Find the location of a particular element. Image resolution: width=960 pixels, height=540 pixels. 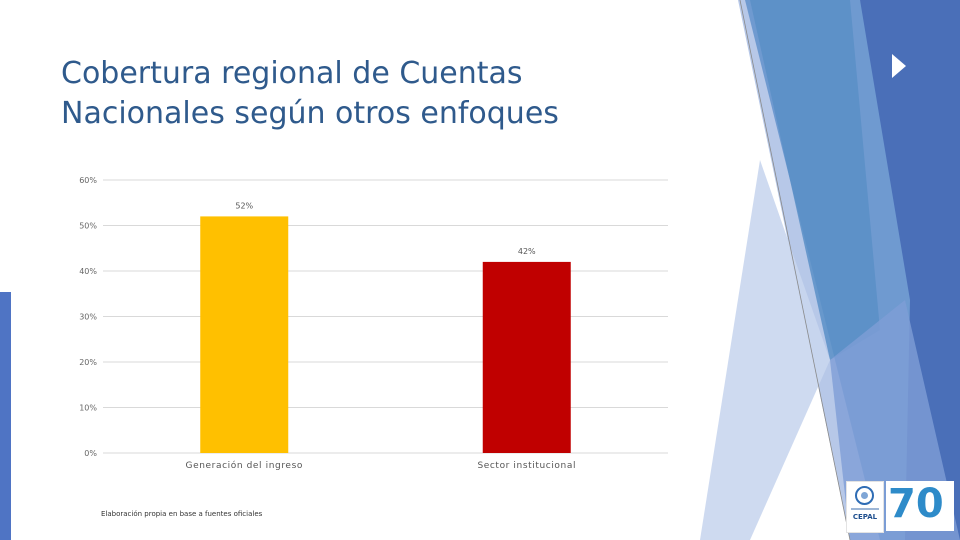

anniversary-logo: 70 is located at coordinates (920, 506).